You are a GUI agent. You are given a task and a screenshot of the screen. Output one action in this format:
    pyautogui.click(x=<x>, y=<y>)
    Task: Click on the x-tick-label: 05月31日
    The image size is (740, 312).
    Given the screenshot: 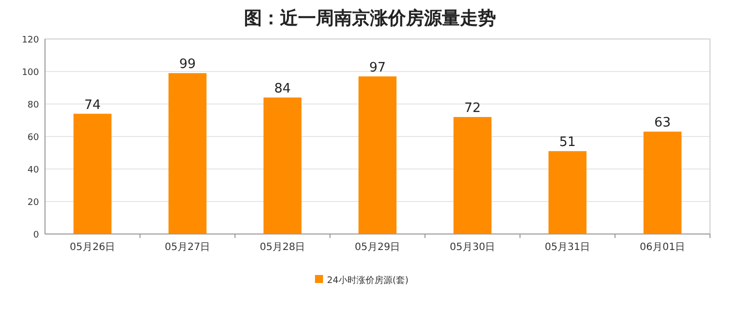 What is the action you would take?
    pyautogui.click(x=567, y=247)
    